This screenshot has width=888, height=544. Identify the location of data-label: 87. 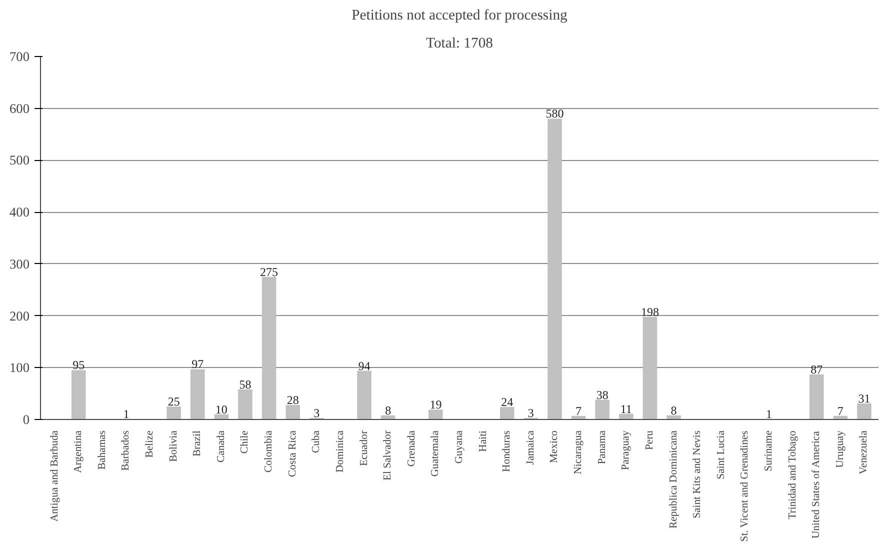
(816, 369).